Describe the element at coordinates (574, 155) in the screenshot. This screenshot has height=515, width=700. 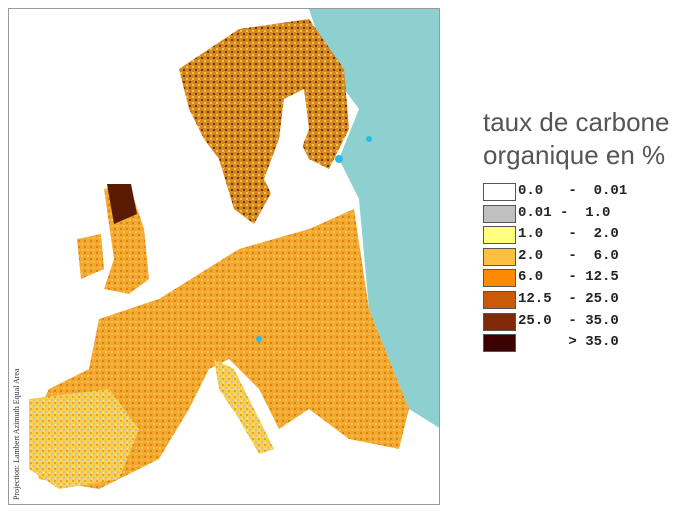
I see `legend-title-line2: organique en %` at that location.